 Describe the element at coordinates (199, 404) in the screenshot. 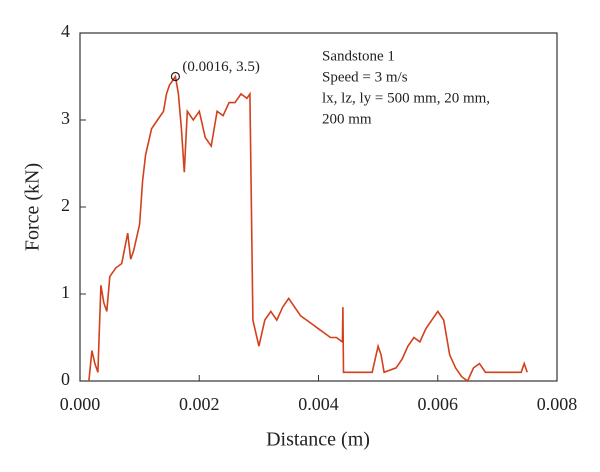

I see `x-tick-label: 0.002` at that location.